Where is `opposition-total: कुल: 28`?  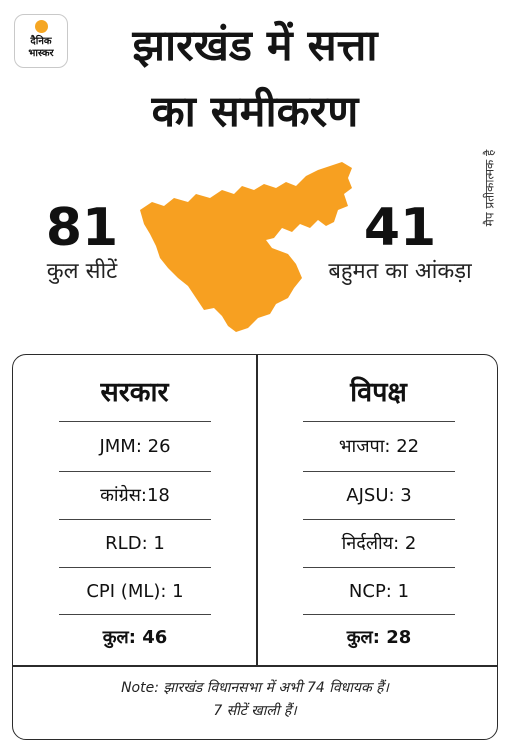 opposition-total: कुल: 28 is located at coordinates (379, 637).